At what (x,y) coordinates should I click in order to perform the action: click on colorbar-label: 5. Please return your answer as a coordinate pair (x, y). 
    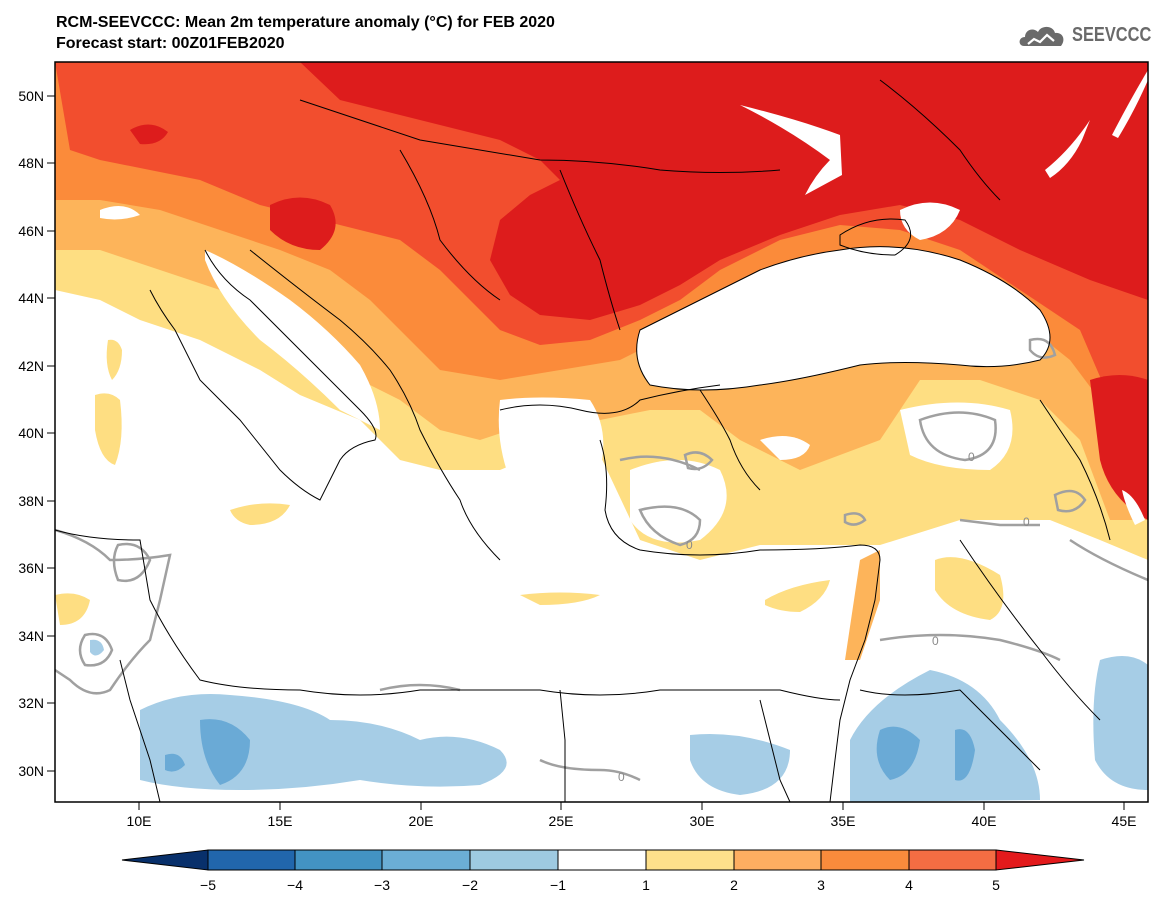
    Looking at the image, I should click on (996, 885).